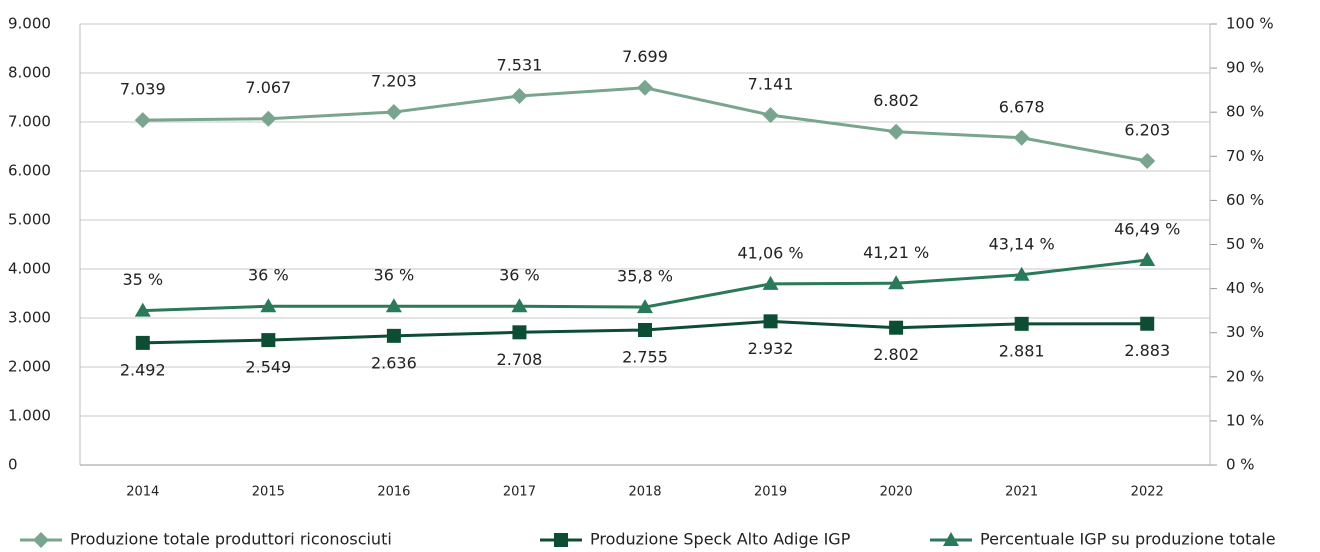 This screenshot has width=1320, height=552. What do you see at coordinates (1147, 350) in the screenshot?
I see `data-label: 2.883` at bounding box center [1147, 350].